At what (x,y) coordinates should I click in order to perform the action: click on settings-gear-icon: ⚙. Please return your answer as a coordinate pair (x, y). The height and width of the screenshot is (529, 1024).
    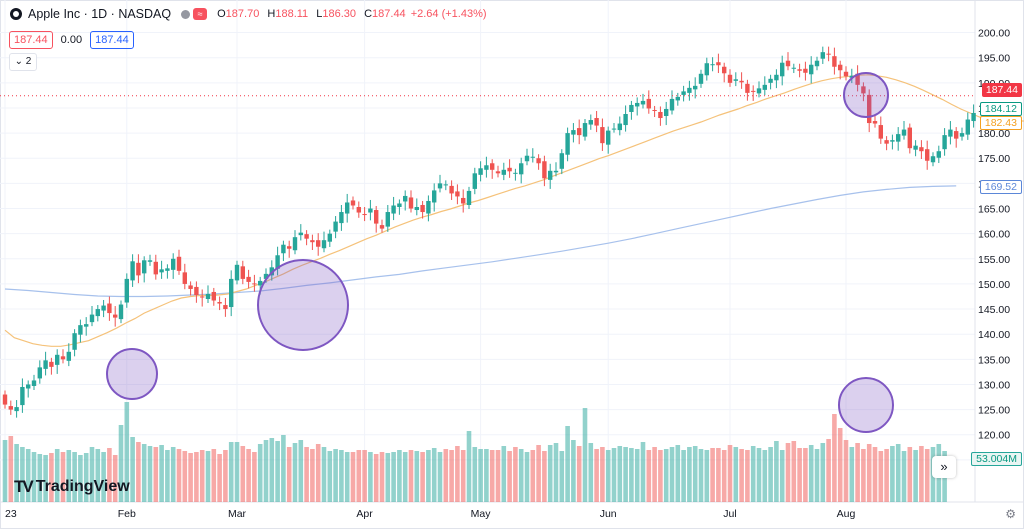
    Looking at the image, I should click on (1010, 514).